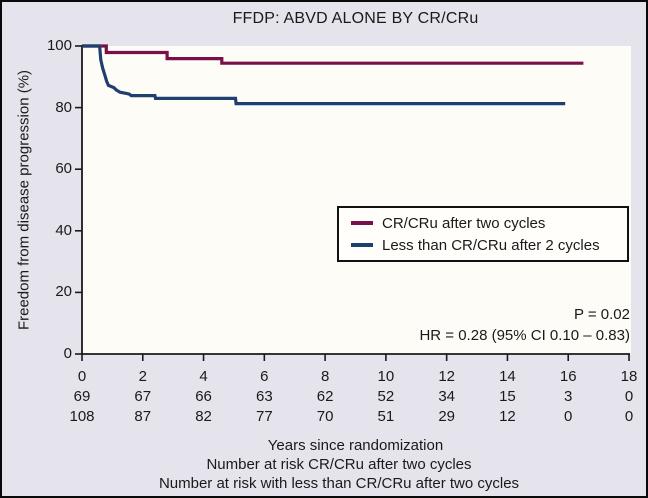 The image size is (648, 498). Describe the element at coordinates (491, 245) in the screenshot. I see `legend-label-less-than-cr-cru: Less than CR/CRu after 2 cycles` at that location.